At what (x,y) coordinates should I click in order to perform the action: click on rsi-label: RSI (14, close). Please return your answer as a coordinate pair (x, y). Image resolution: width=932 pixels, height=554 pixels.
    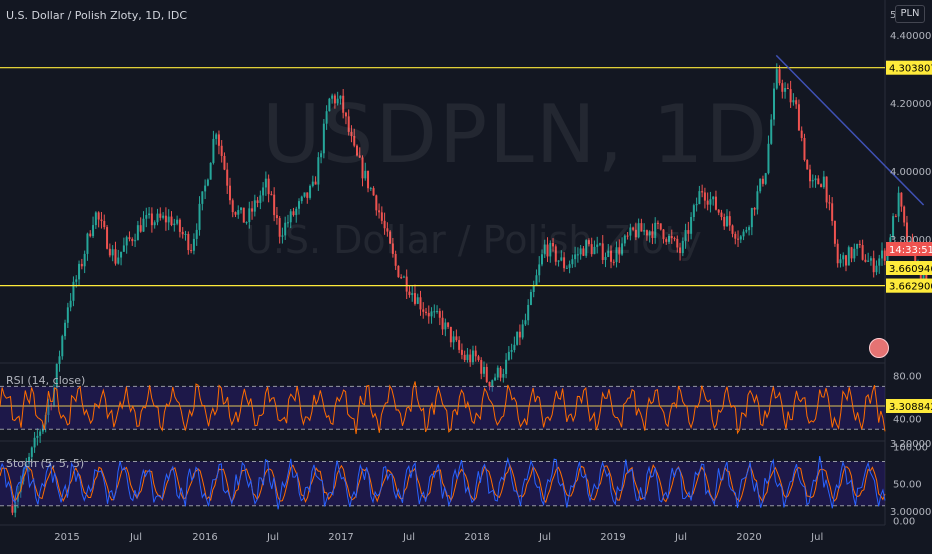
    Looking at the image, I should click on (46, 380).